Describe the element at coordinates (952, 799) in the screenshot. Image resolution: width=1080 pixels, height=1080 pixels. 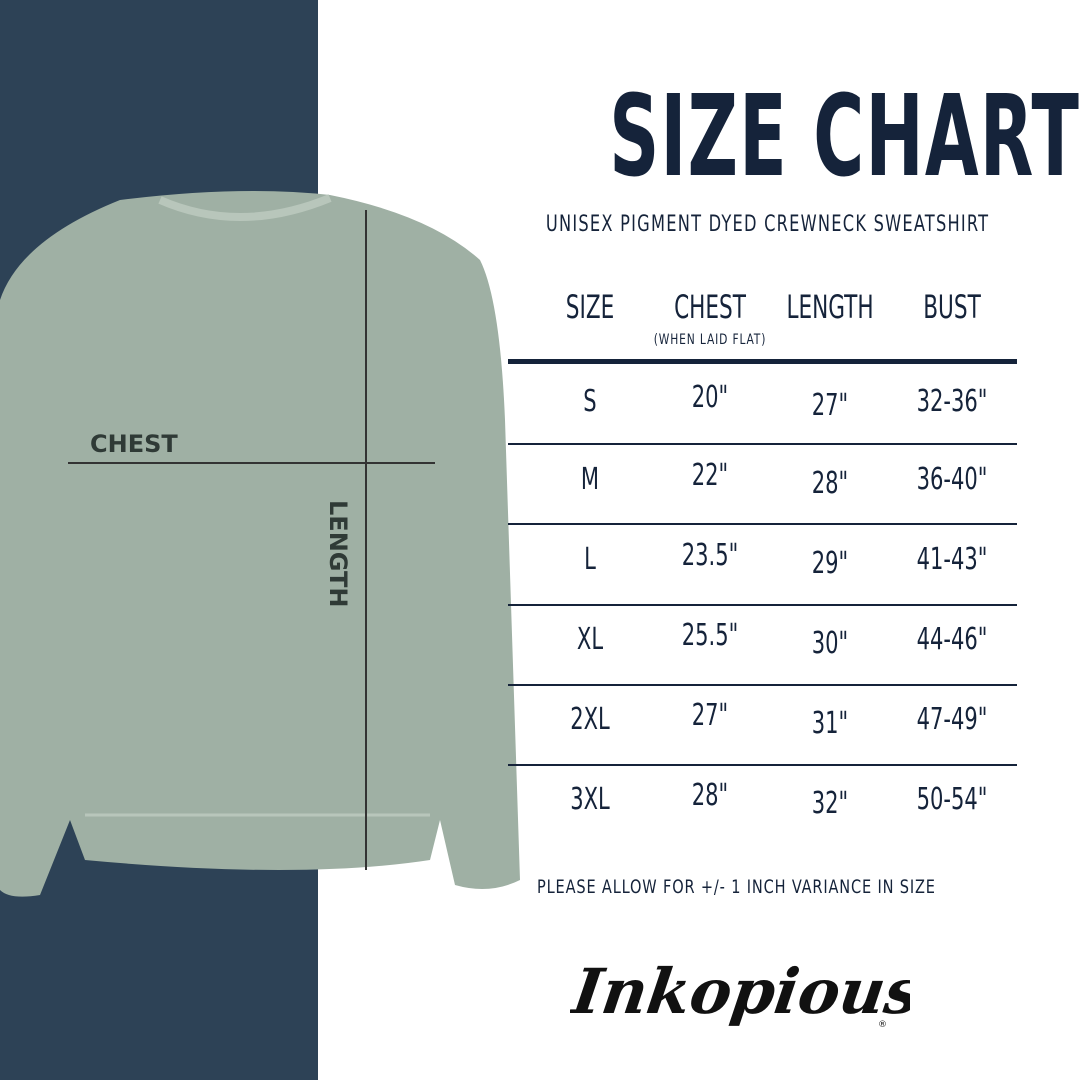
I see `table-cell-bust: 50-54"` at that location.